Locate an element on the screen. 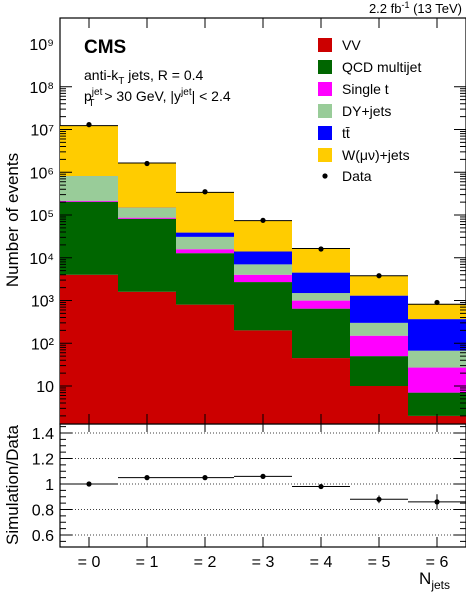 This screenshot has width=466, height=603. ratio-points is located at coordinates (263, 491).